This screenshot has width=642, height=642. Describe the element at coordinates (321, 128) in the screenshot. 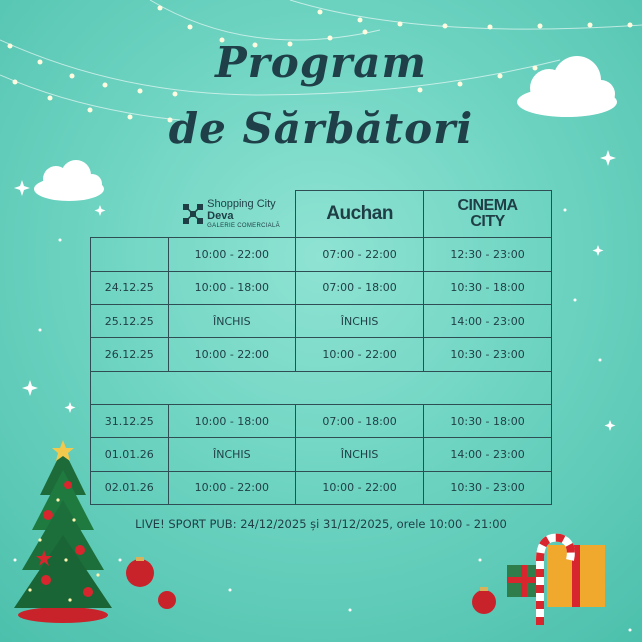

I see `page-title-line2: de Sărbători` at that location.